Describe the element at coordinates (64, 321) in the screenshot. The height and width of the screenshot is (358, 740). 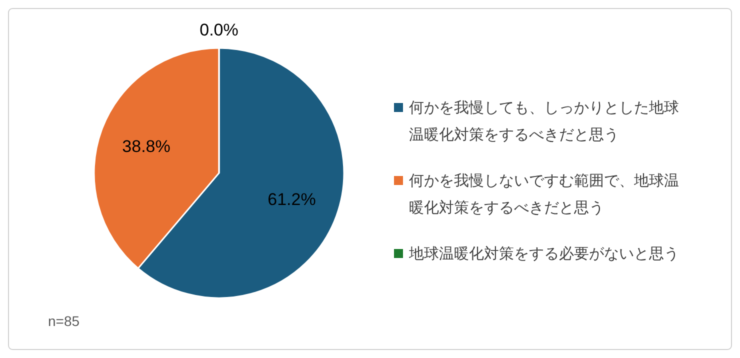
I see `text: n=85` at that location.